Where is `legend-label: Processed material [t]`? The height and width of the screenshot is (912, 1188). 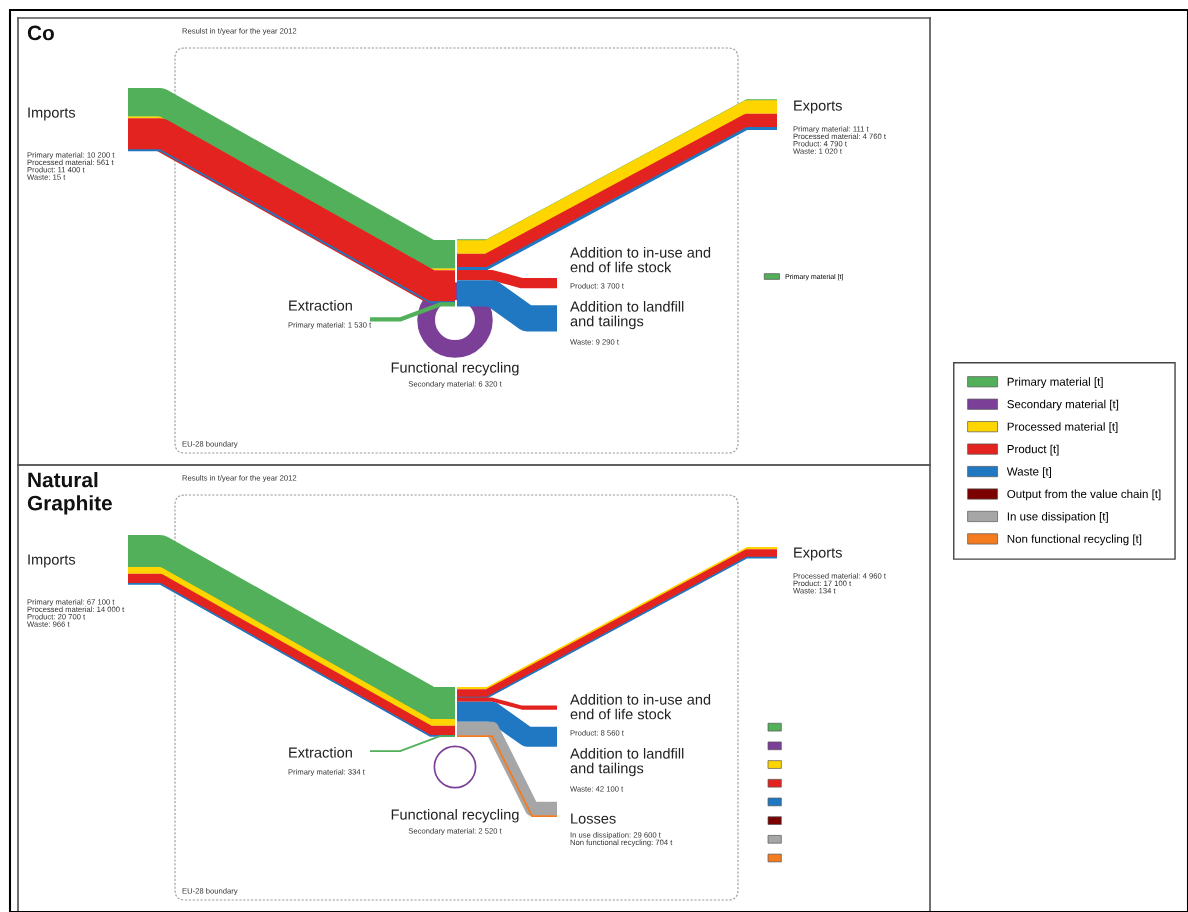
legend-label: Processed material [t] is located at coordinates (1062, 427).